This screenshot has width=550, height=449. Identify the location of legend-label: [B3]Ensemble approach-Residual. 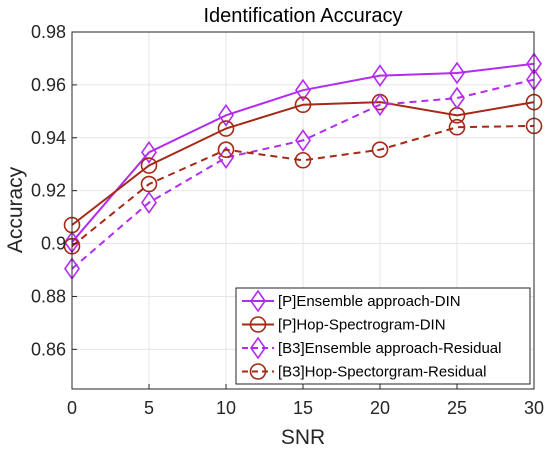
(389, 348).